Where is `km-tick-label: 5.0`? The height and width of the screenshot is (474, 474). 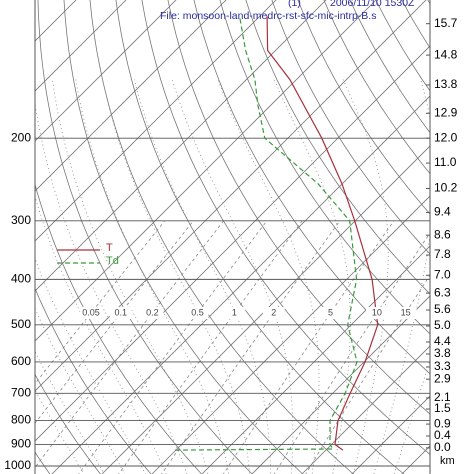 km-tick-label: 5.0 is located at coordinates (442, 325).